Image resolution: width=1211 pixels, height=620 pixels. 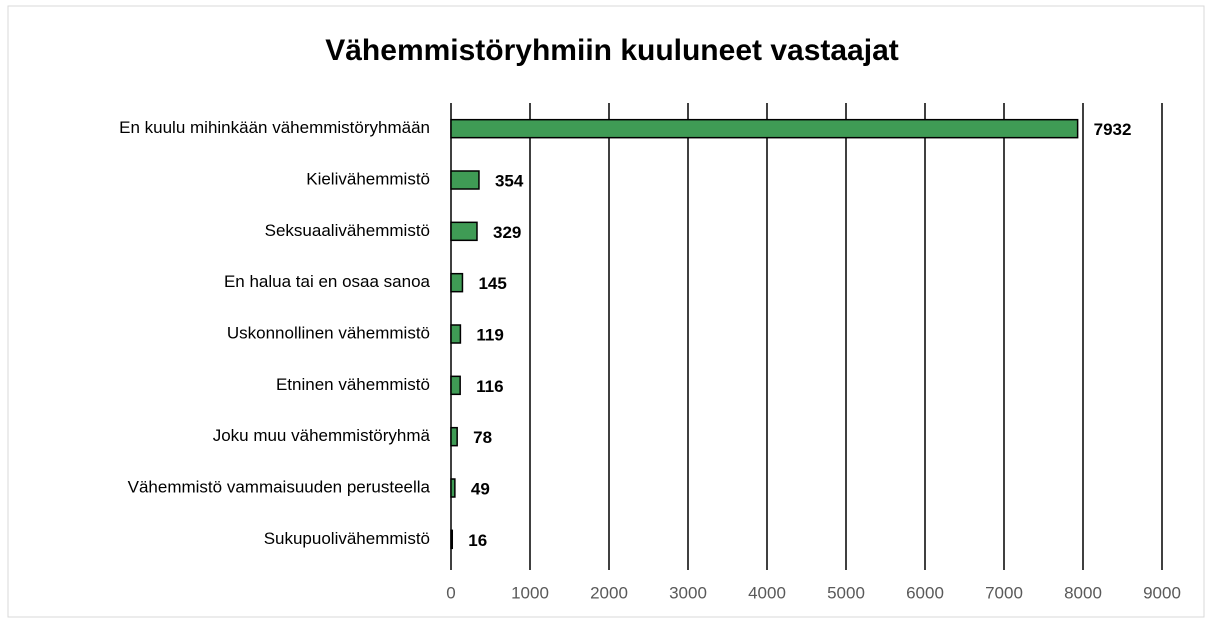 What do you see at coordinates (1162, 592) in the screenshot?
I see `x-tick-label: 9000` at bounding box center [1162, 592].